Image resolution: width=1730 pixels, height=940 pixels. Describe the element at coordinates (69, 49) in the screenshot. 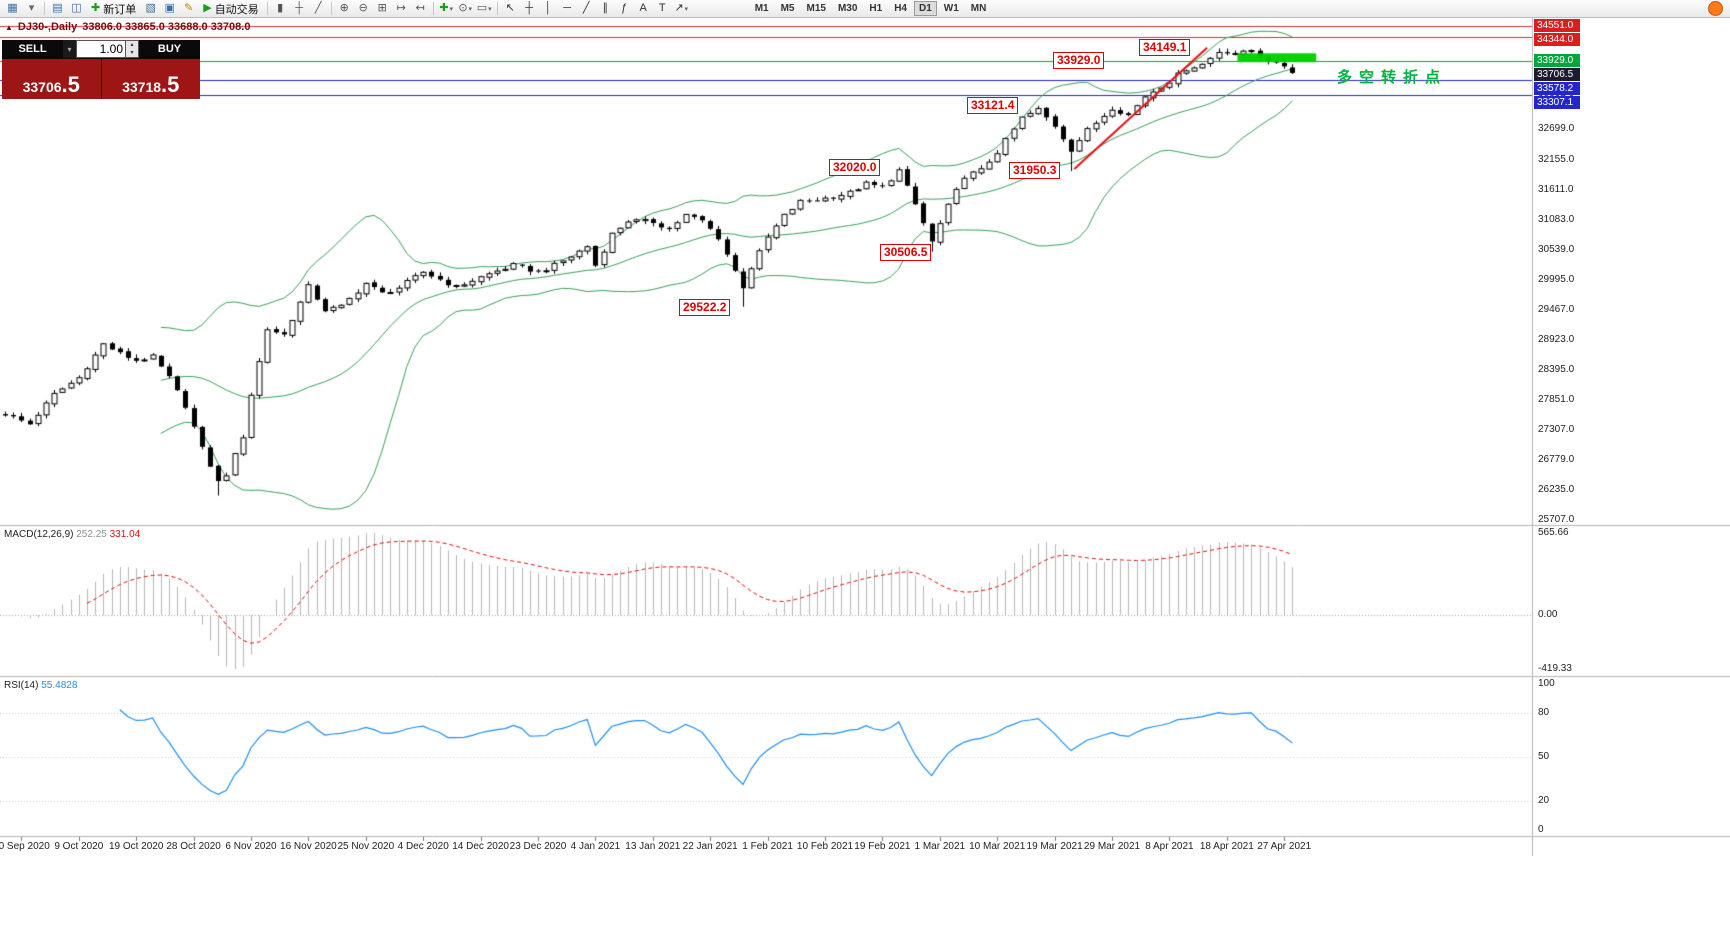

I see `sell-mode-dropdown-icon: ▾` at that location.